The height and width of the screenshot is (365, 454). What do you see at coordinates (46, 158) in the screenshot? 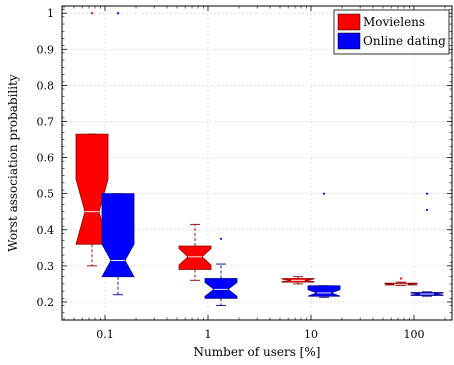
I see `y-tick-label: 0.6` at bounding box center [46, 158].